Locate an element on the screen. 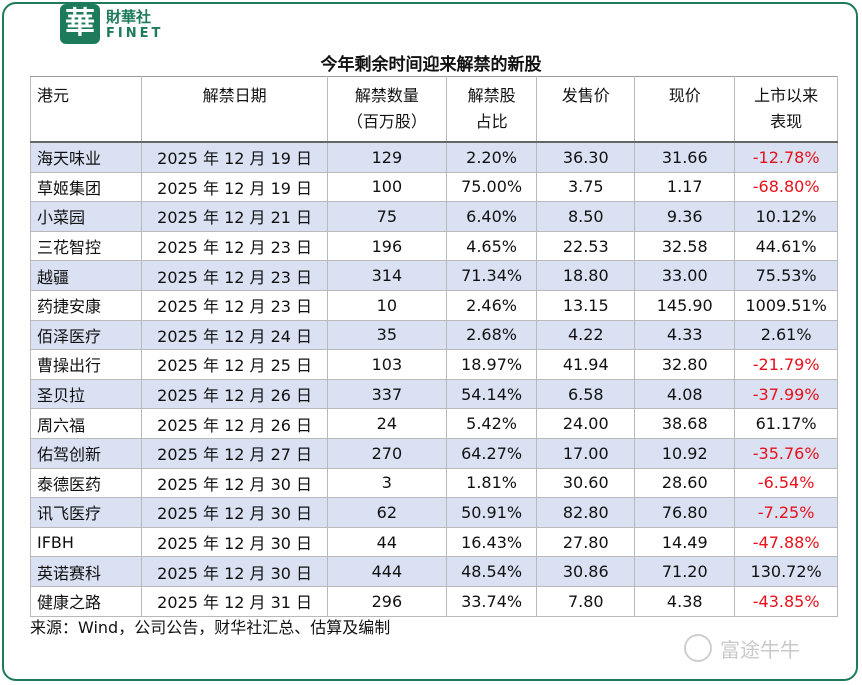 The height and width of the screenshot is (685, 862). cell-current-price: 31.66 is located at coordinates (685, 156).